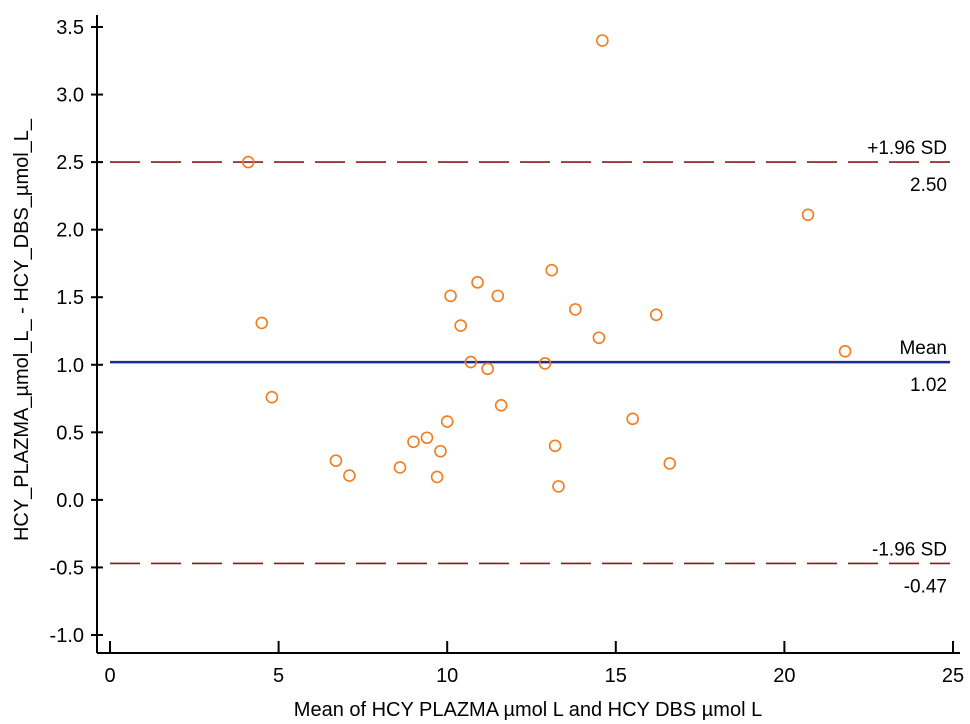 The height and width of the screenshot is (724, 970). I want to click on y-tick-label: -1.0, so click(67, 636).